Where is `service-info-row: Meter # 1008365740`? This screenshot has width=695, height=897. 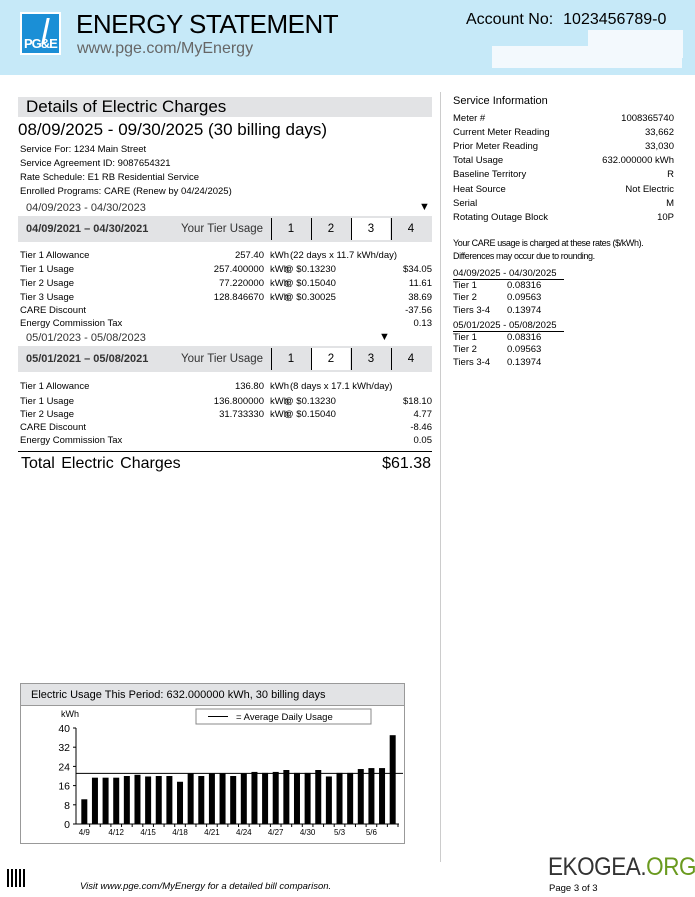 service-info-row: Meter # 1008365740 is located at coordinates (563, 119).